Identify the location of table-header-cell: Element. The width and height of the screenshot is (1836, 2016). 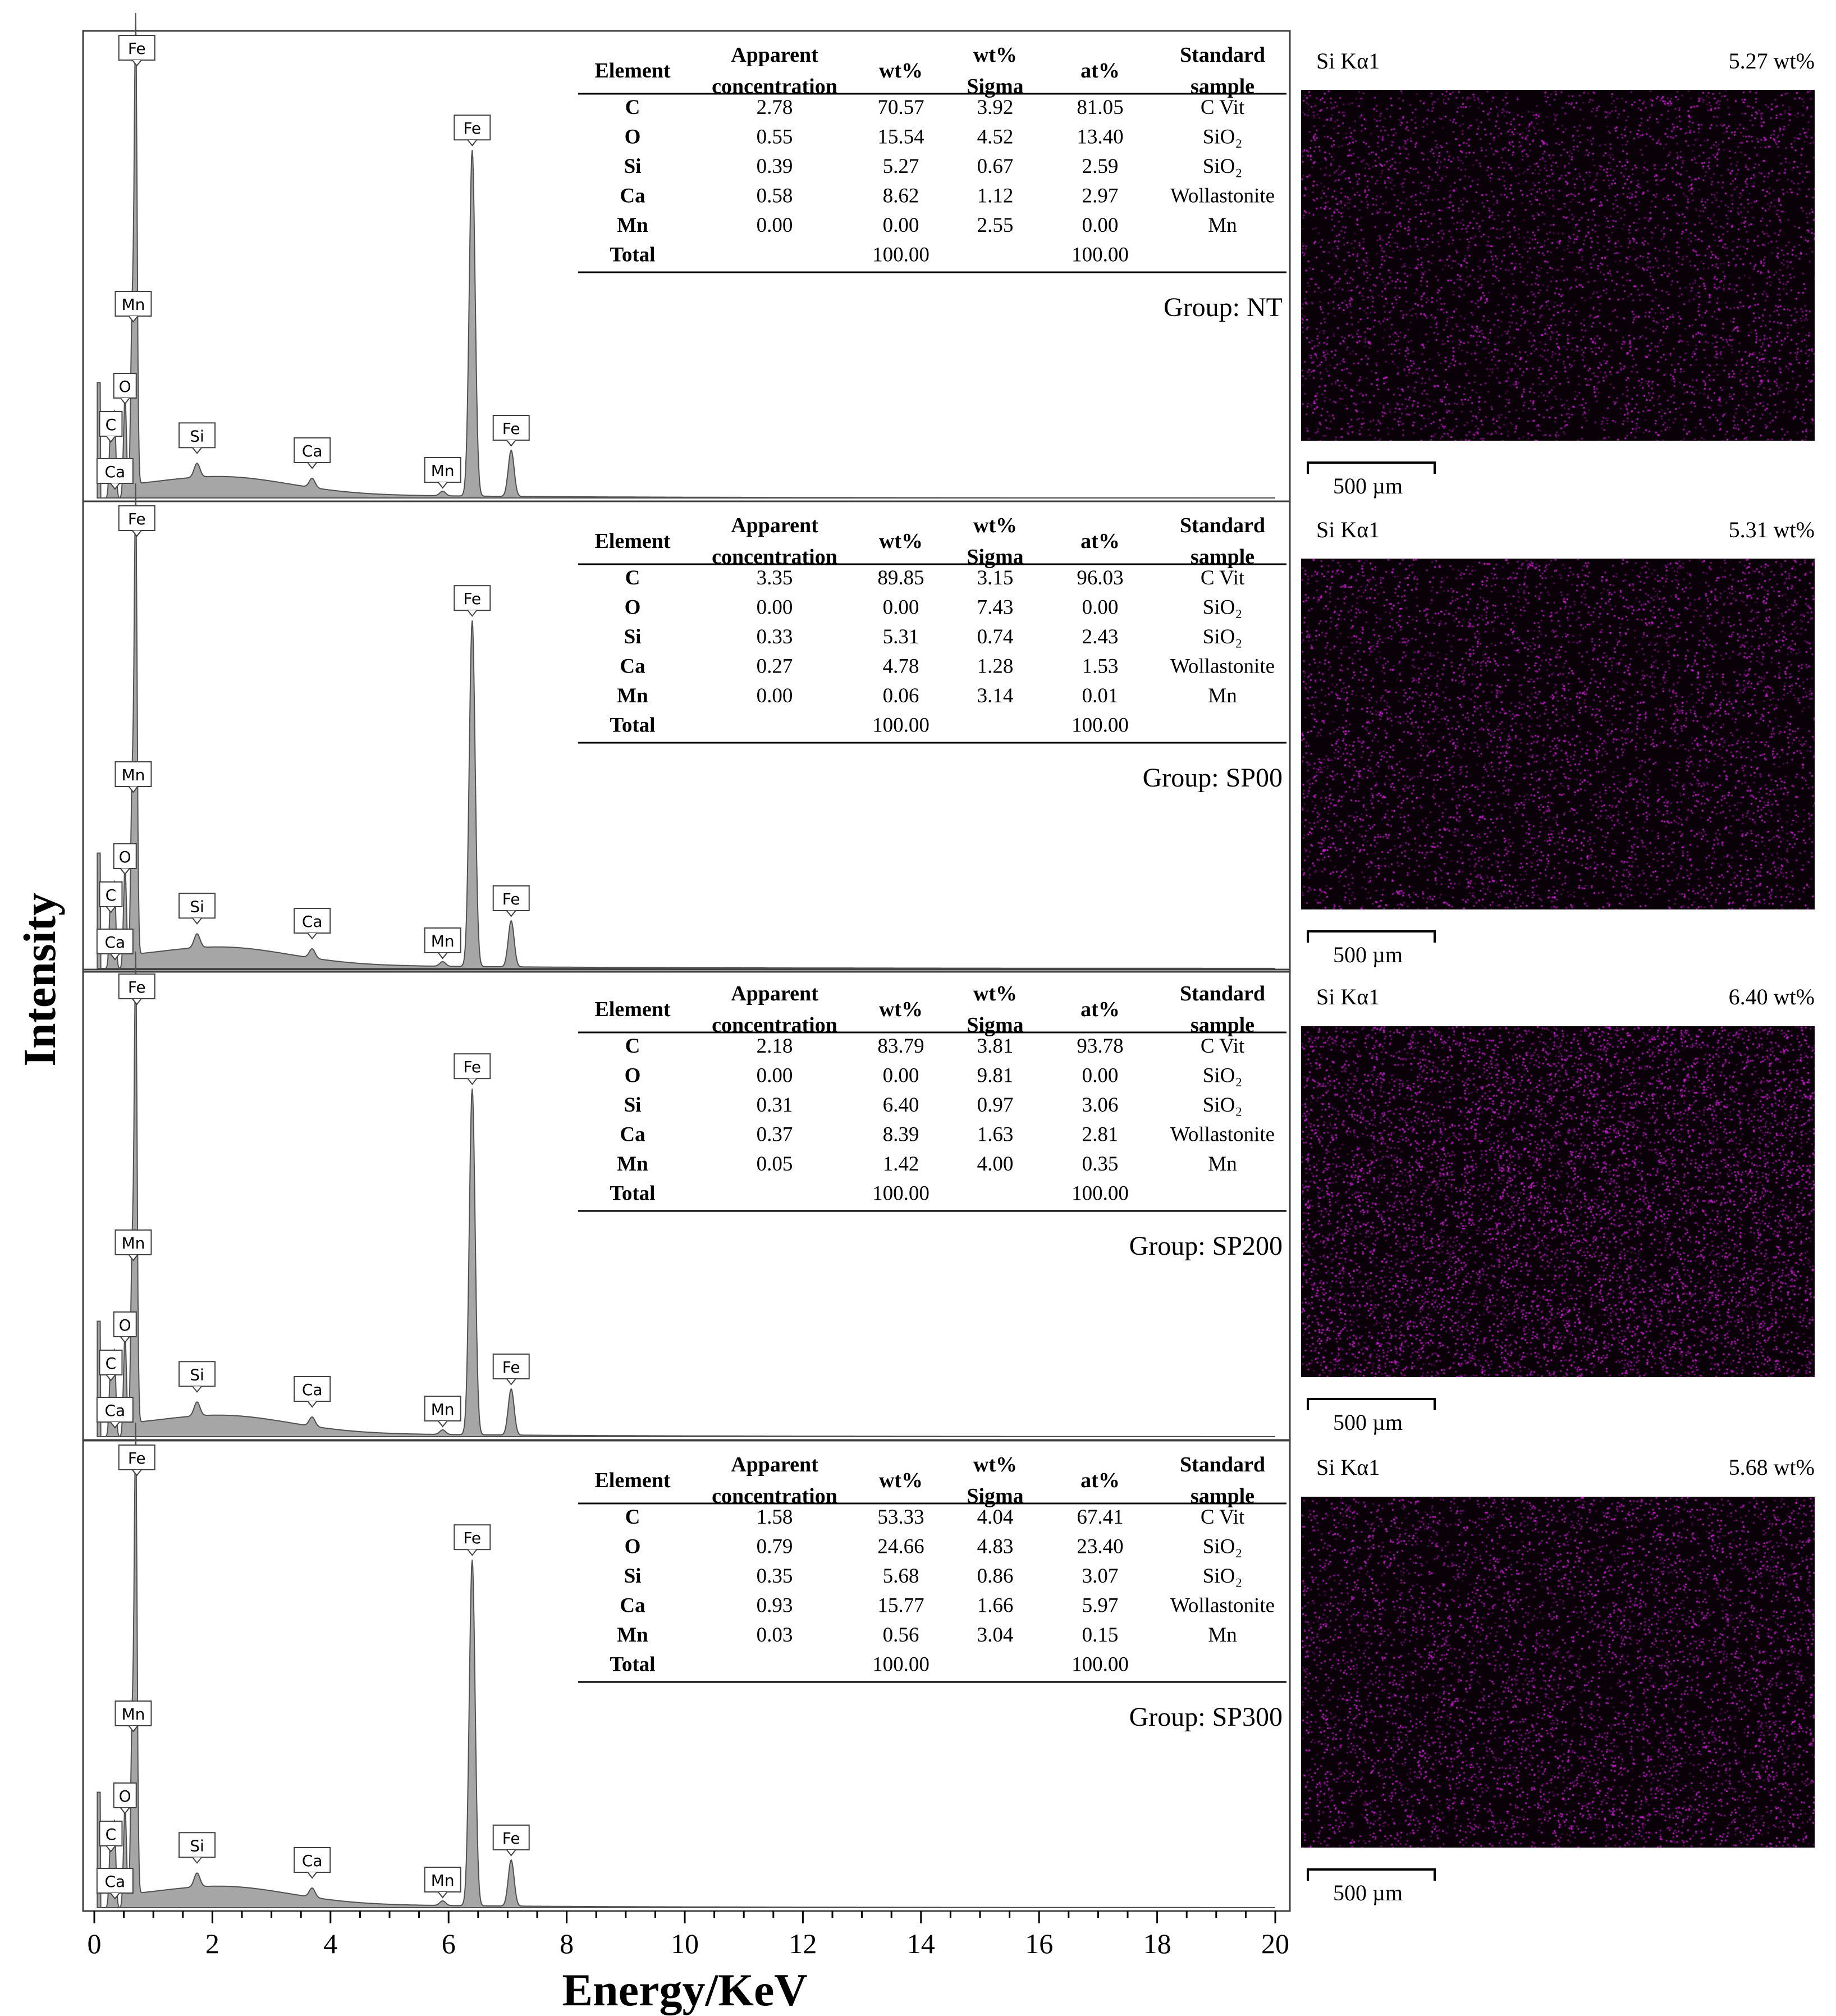
(632, 71).